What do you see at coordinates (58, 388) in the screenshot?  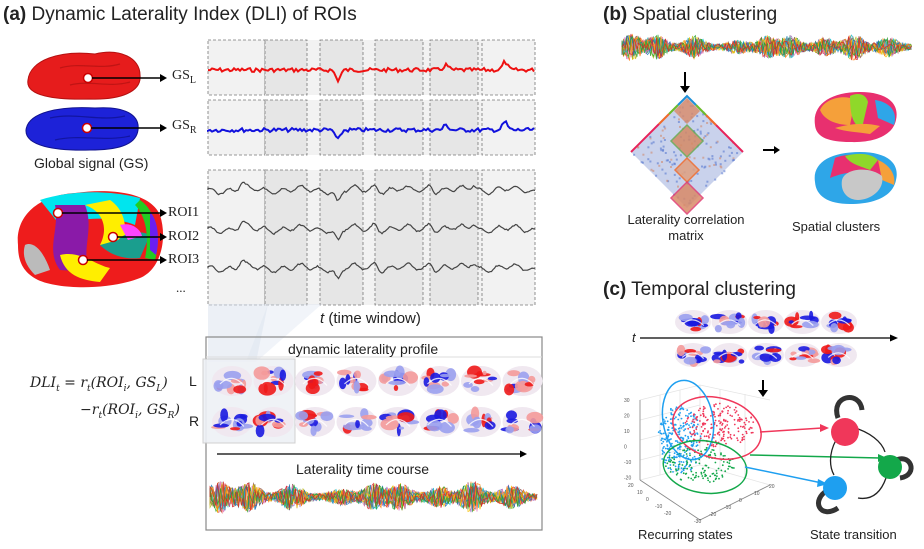 I see `f1b: t` at bounding box center [58, 388].